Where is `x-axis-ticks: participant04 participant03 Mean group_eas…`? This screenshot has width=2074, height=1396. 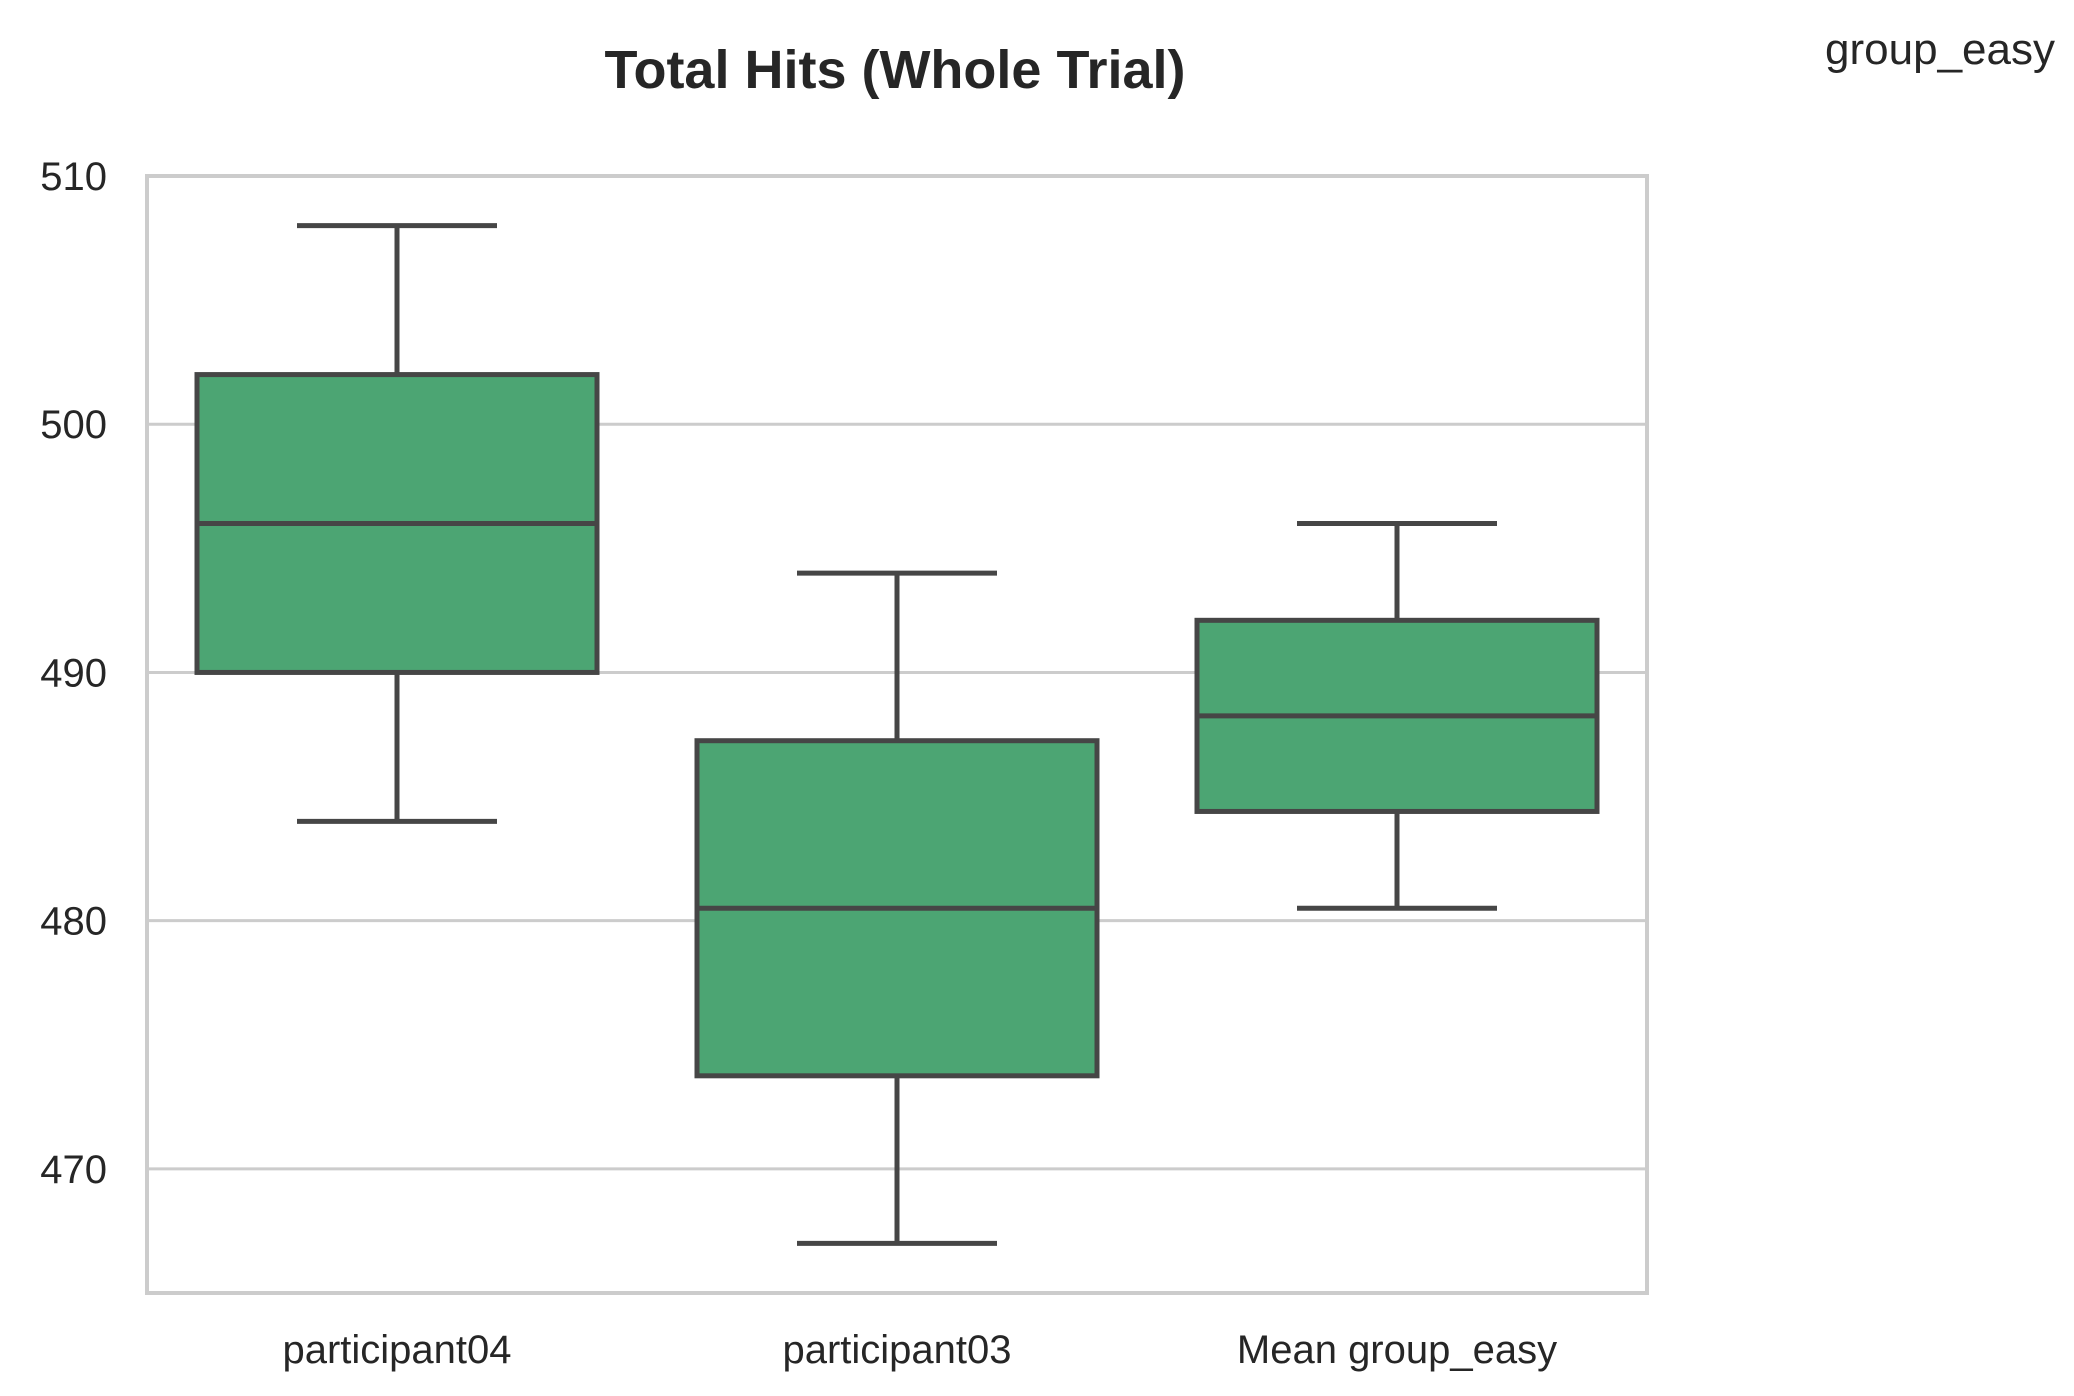
x-axis-ticks: participant04 participant03 Mean group_eas… is located at coordinates (919, 1350).